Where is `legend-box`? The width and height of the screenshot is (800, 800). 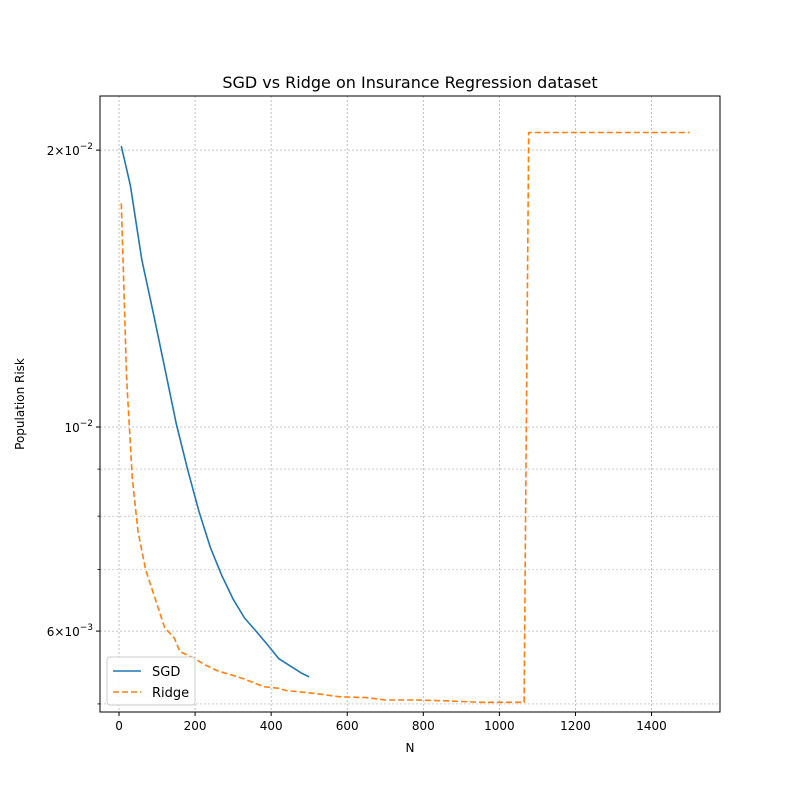 legend-box is located at coordinates (151, 681).